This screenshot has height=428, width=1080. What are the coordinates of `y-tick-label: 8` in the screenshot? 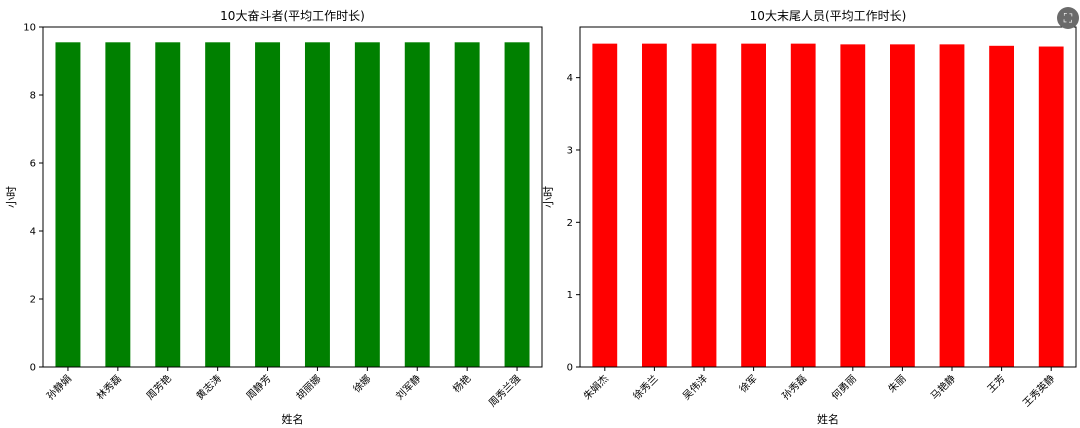 It's located at (33, 96).